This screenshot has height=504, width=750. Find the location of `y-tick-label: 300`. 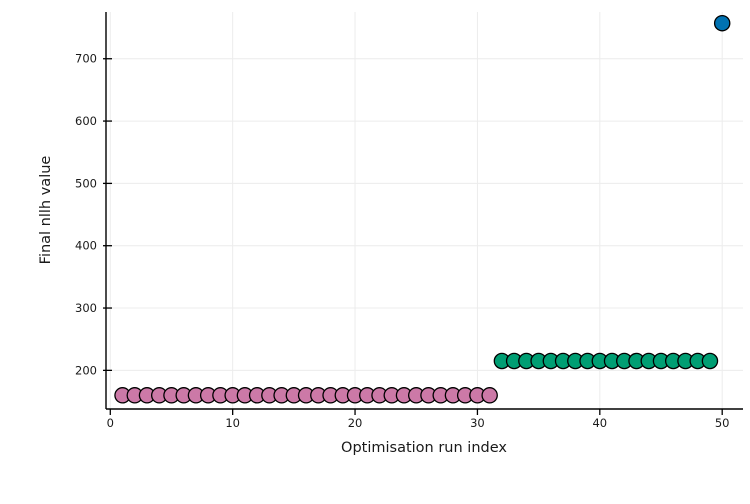

y-tick-label: 300 is located at coordinates (86, 308).